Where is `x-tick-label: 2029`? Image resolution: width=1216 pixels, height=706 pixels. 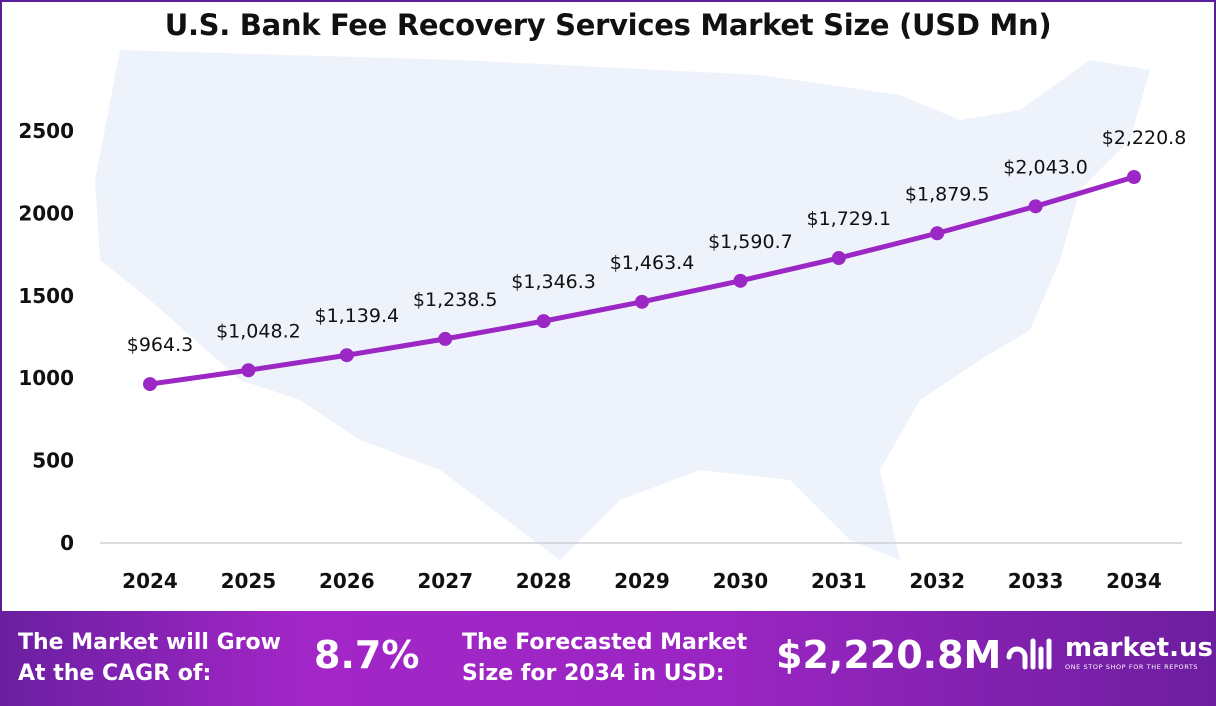 x-tick-label: 2029 is located at coordinates (642, 581).